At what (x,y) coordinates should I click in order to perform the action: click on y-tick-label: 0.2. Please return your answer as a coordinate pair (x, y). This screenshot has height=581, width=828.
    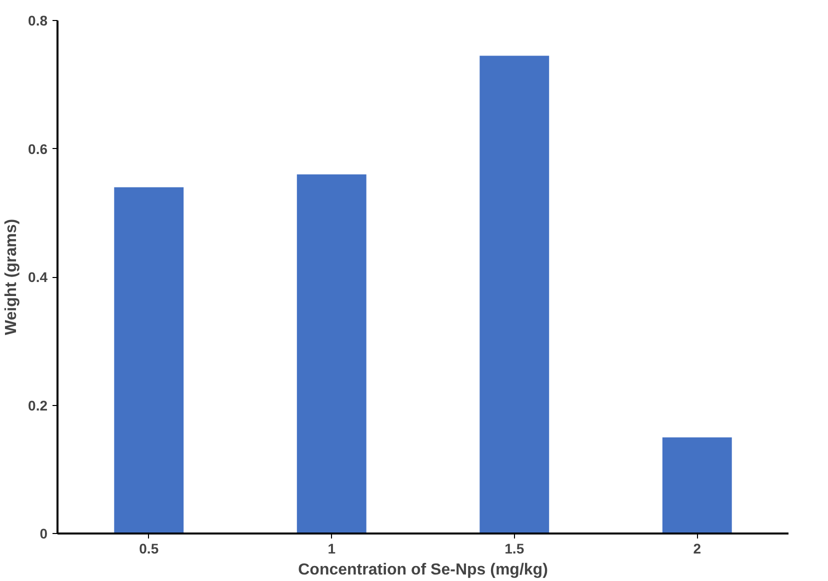
    Looking at the image, I should click on (38, 405).